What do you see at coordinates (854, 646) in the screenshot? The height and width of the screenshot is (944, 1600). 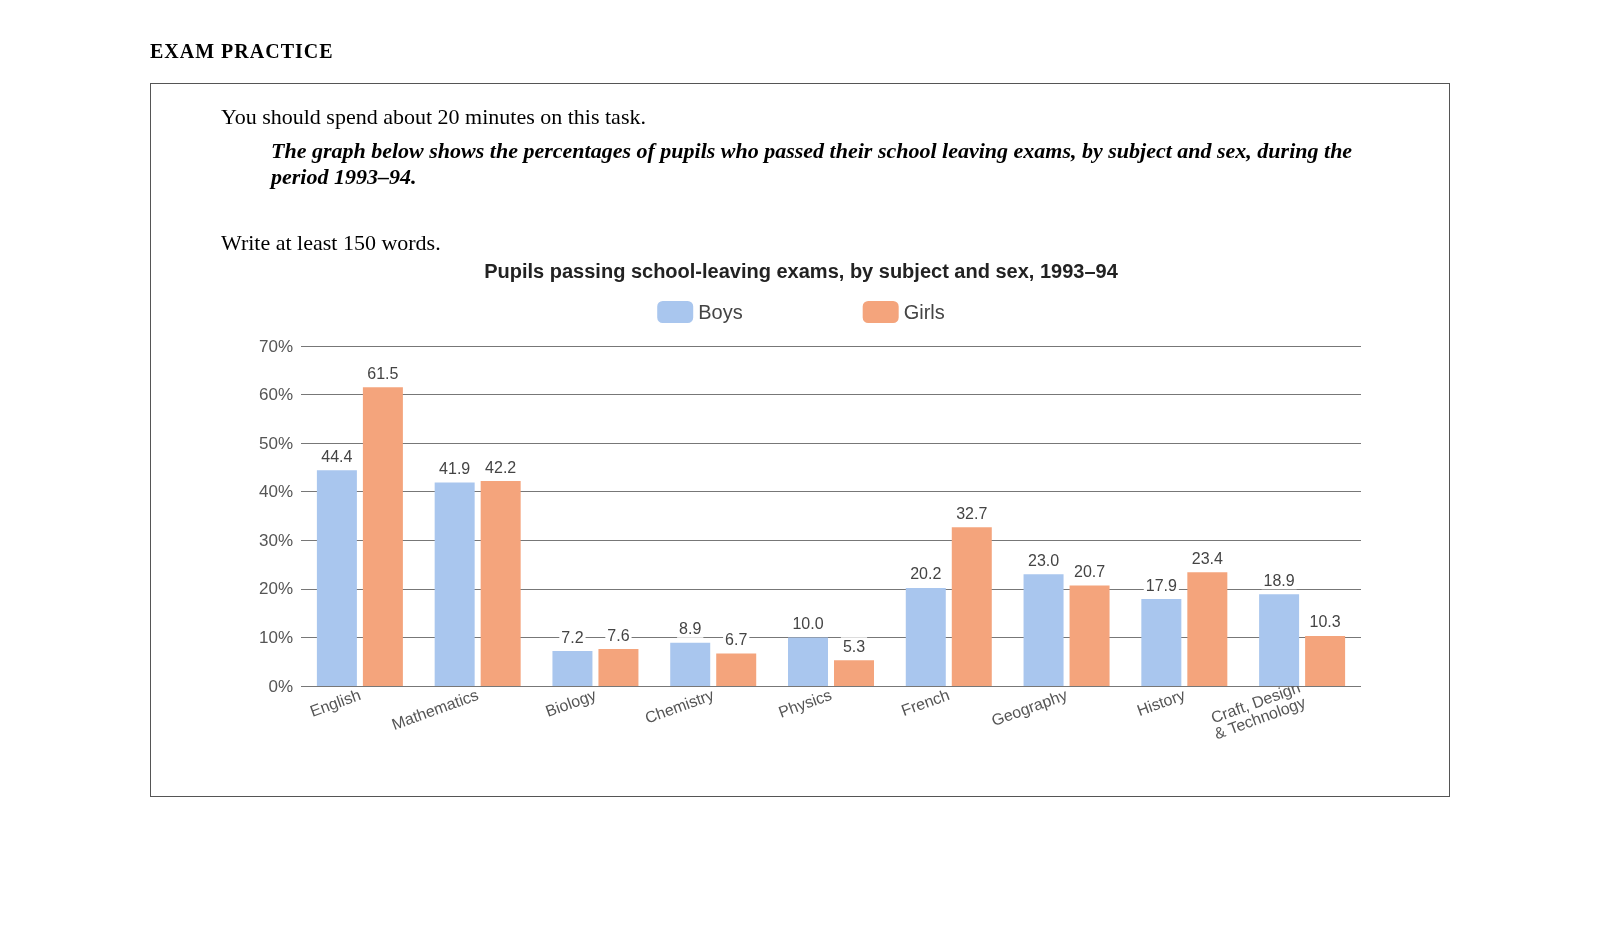 I see `data-label: 5.3` at bounding box center [854, 646].